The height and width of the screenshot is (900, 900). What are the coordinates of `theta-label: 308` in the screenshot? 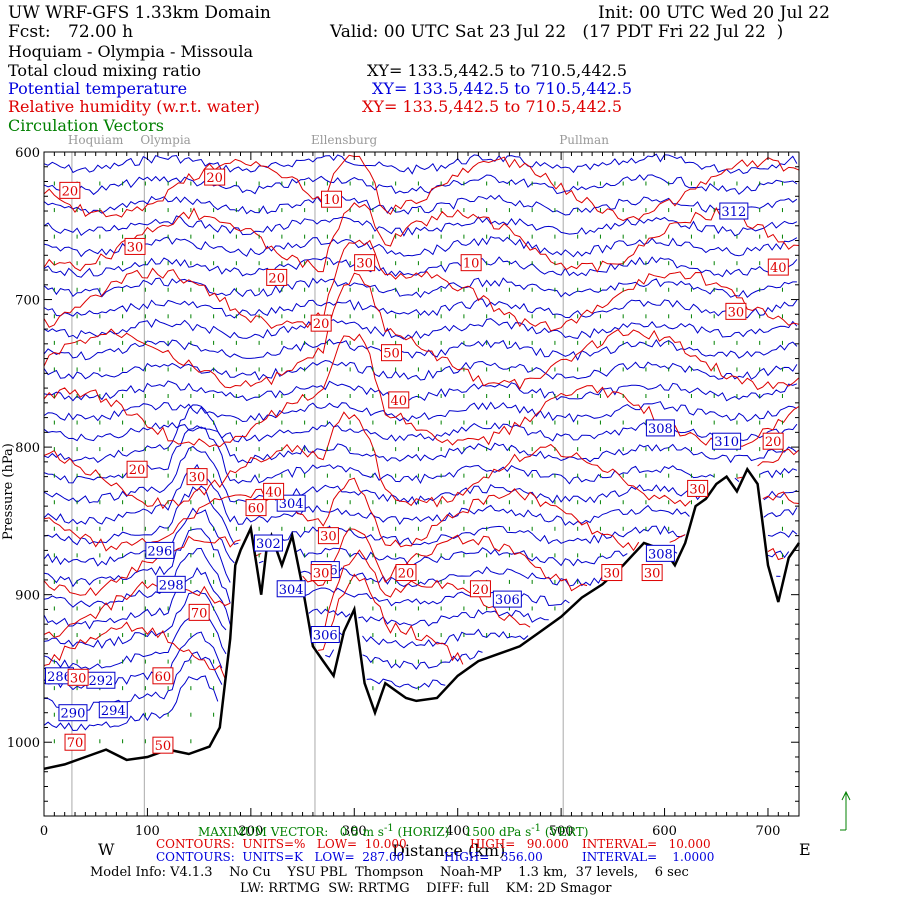 It's located at (660, 554).